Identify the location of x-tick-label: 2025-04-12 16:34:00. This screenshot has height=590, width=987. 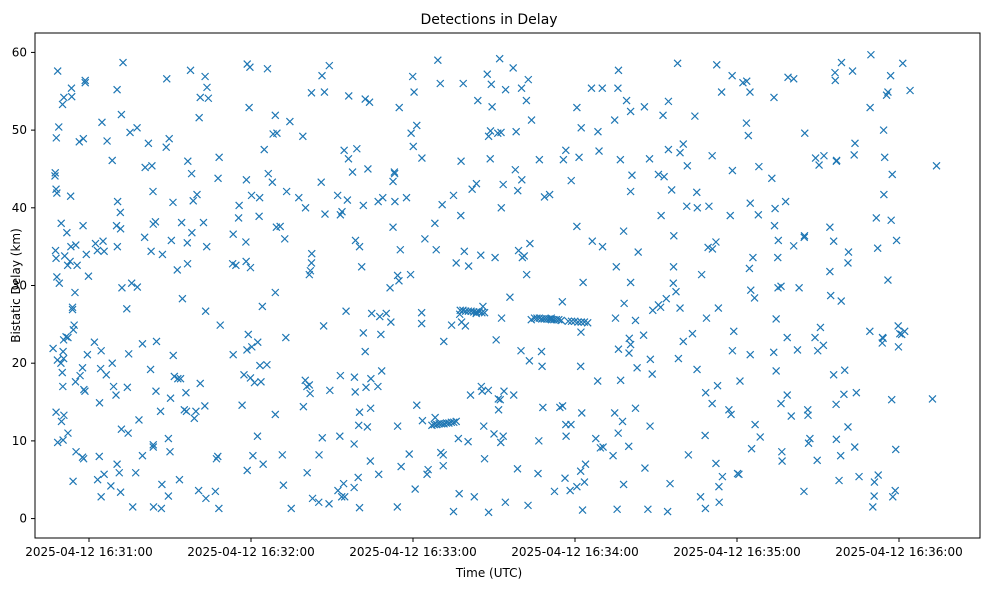
(574, 552).